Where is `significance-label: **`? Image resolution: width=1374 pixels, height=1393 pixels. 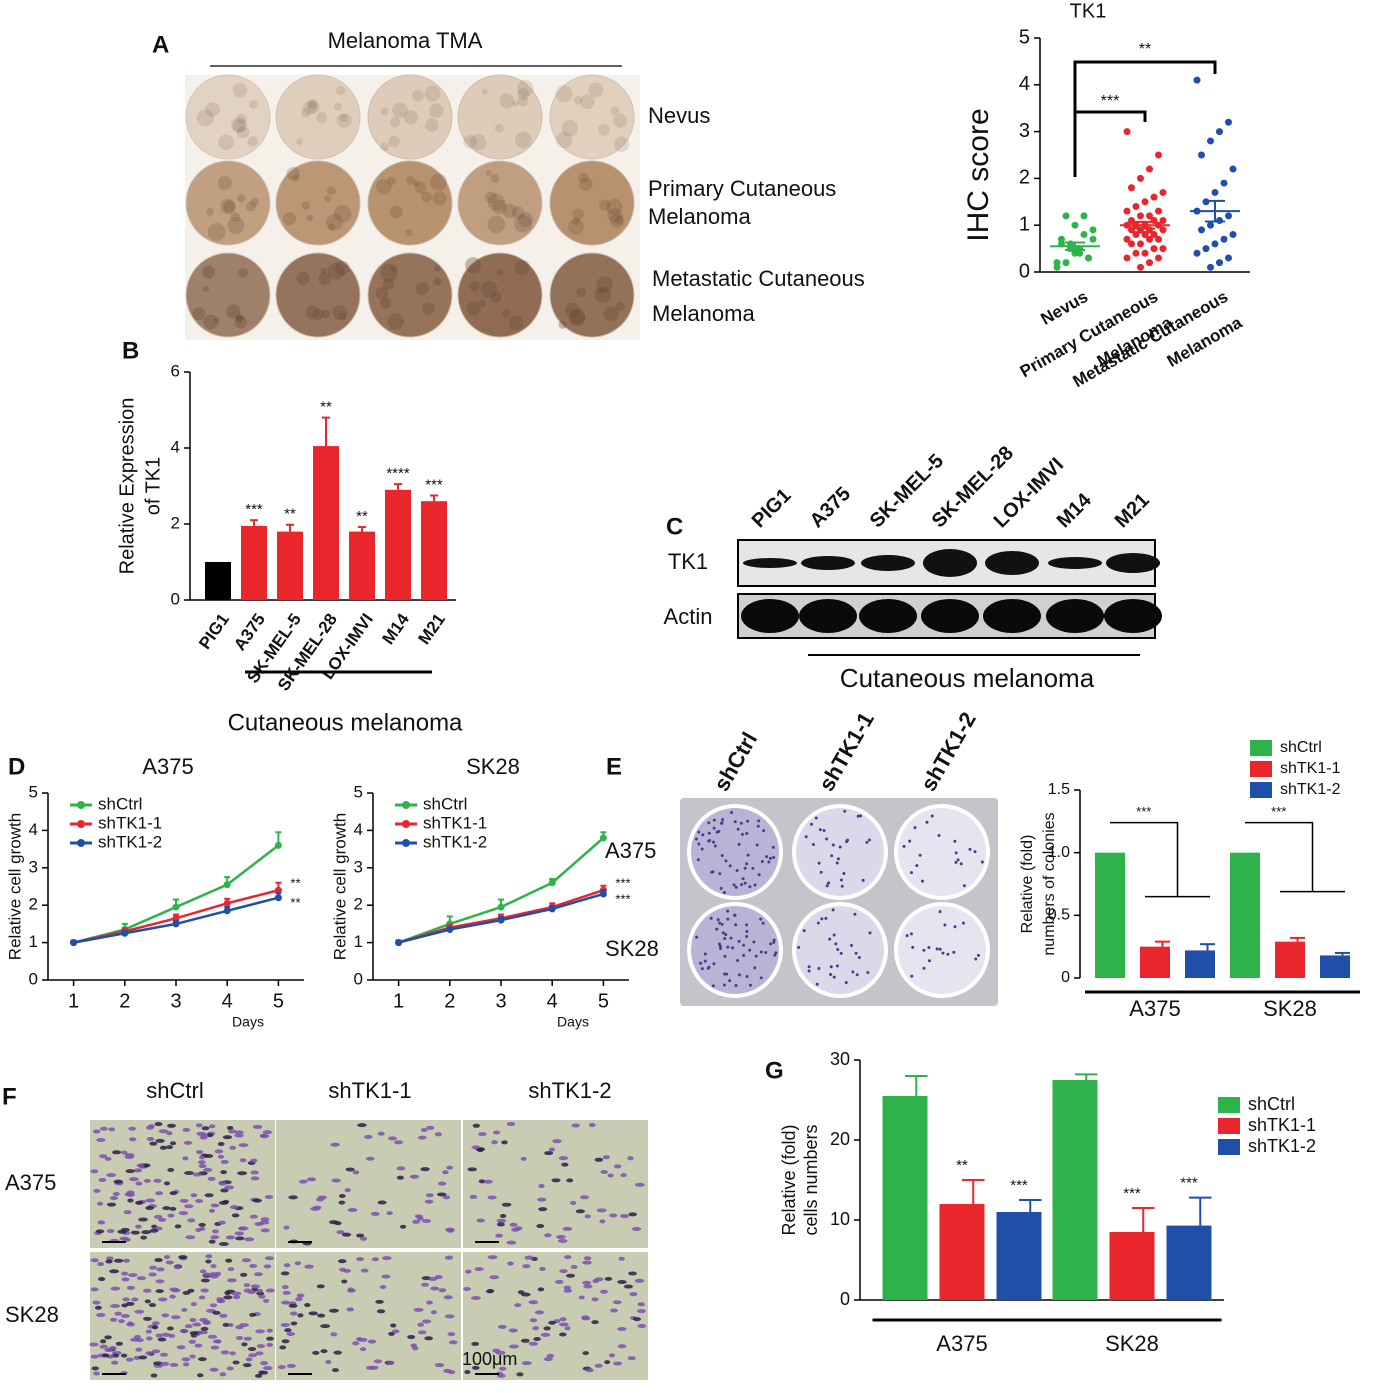 significance-label: ** is located at coordinates (290, 514).